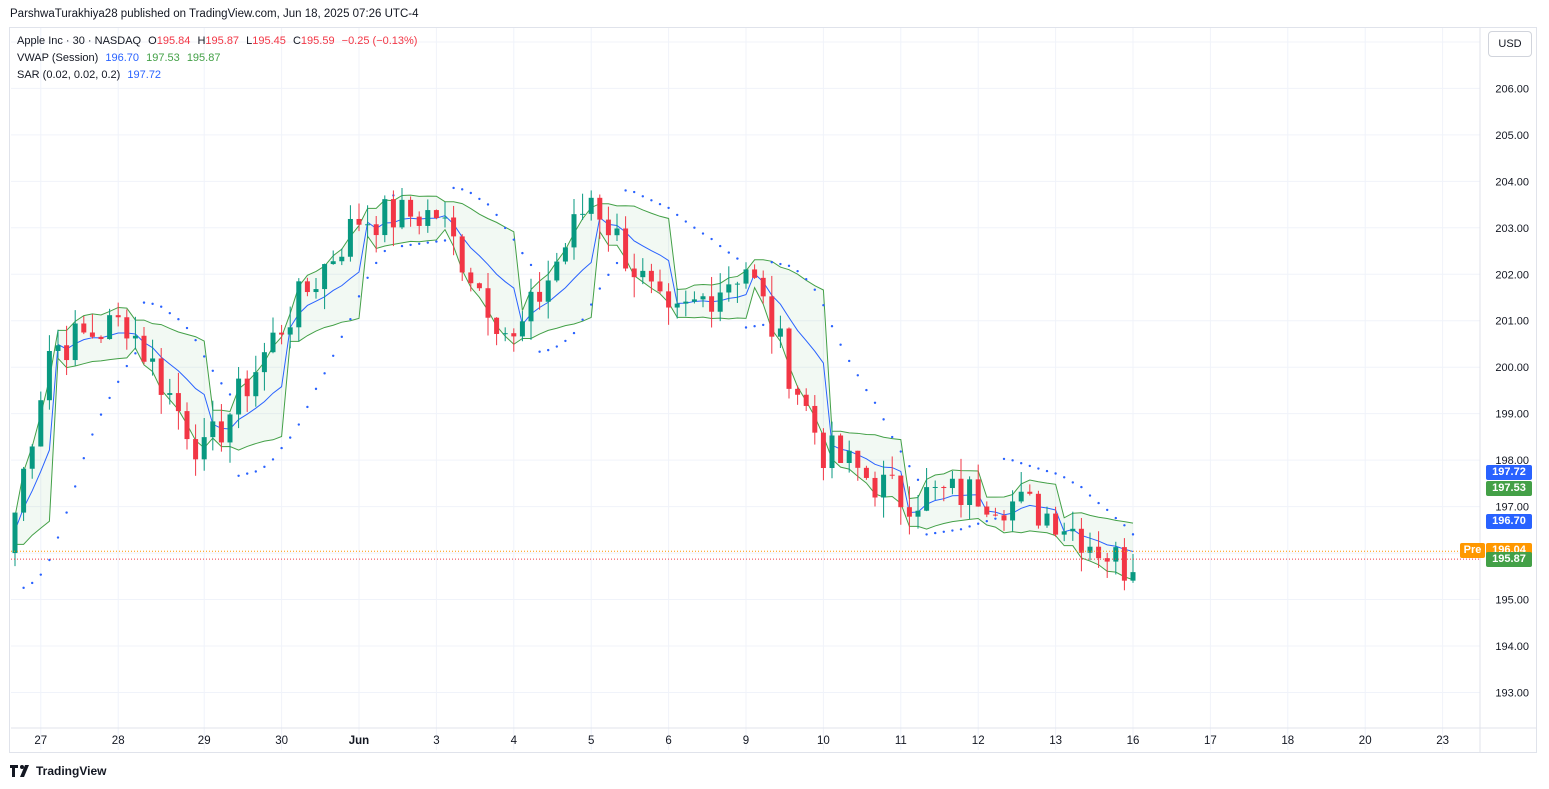 The height and width of the screenshot is (789, 1549). I want to click on x-axis-tick-label: 28, so click(118, 741).